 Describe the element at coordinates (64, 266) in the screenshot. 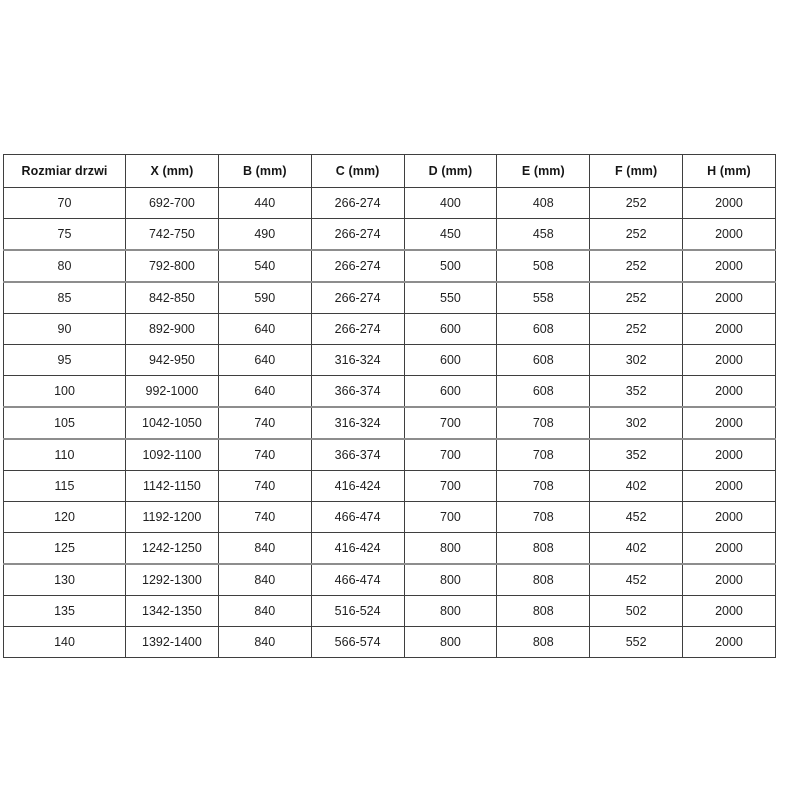

I see `cell-size: 80` at that location.